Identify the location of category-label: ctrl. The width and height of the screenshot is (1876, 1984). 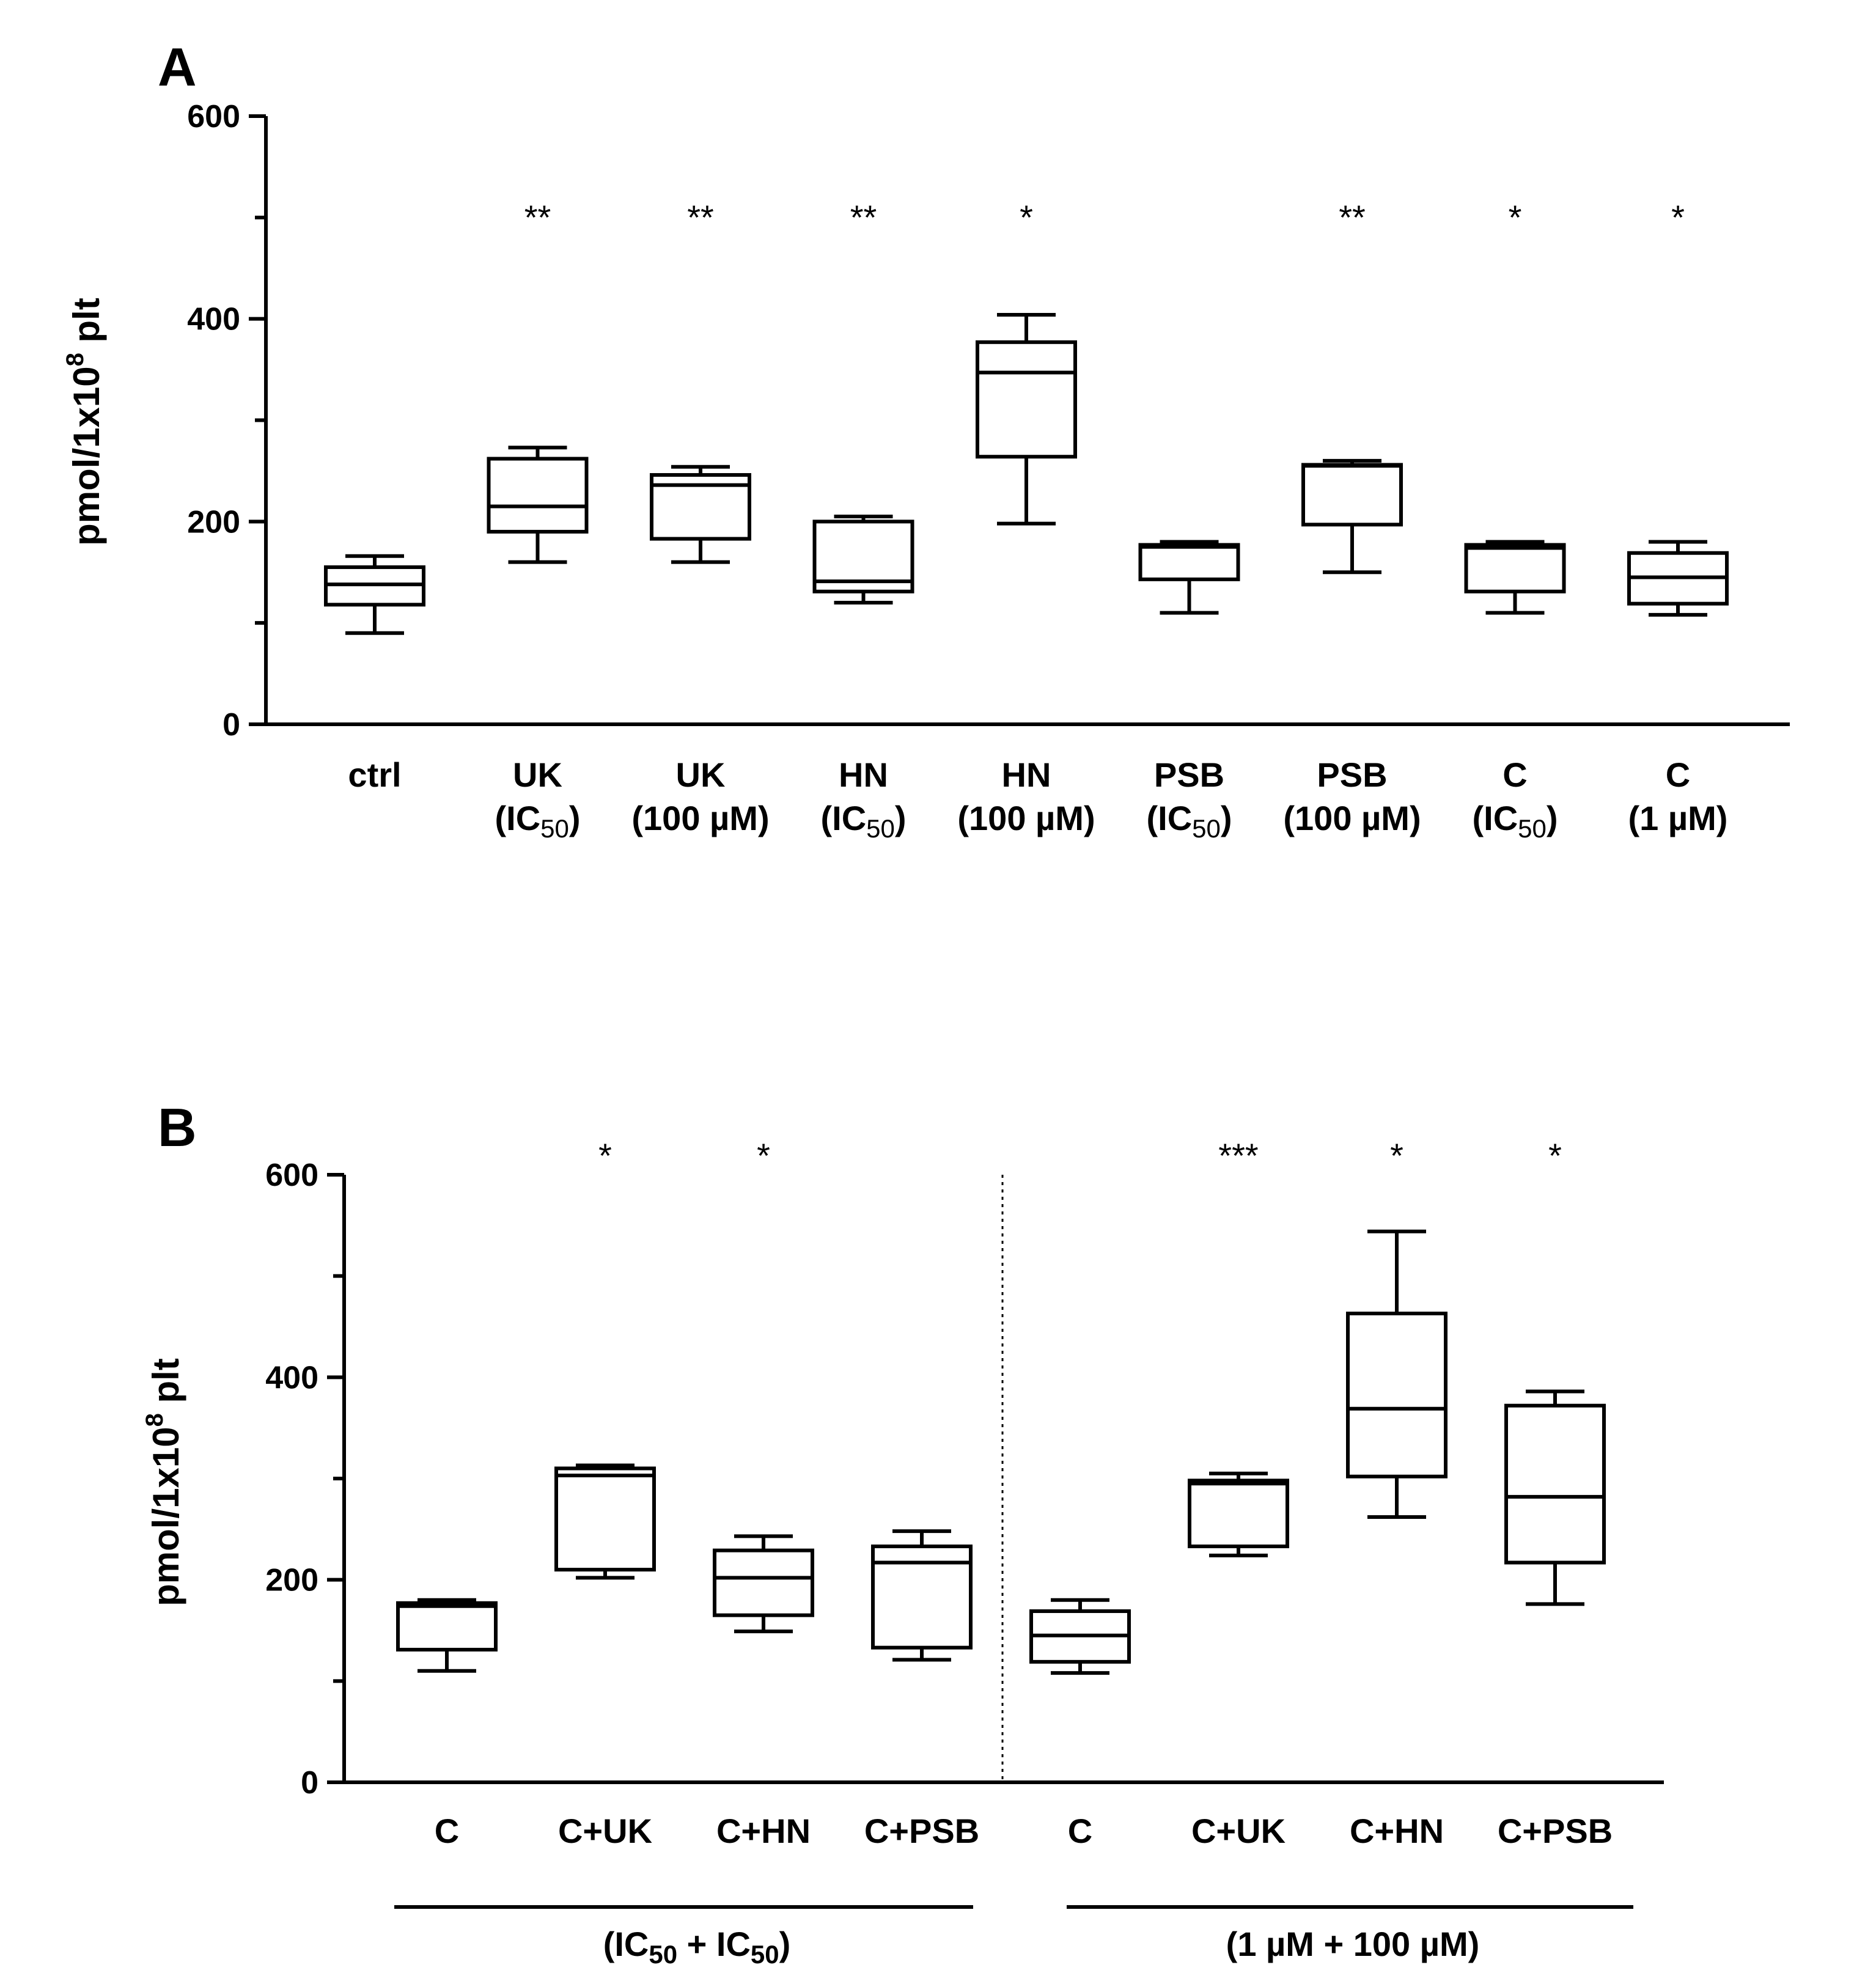
(374, 774).